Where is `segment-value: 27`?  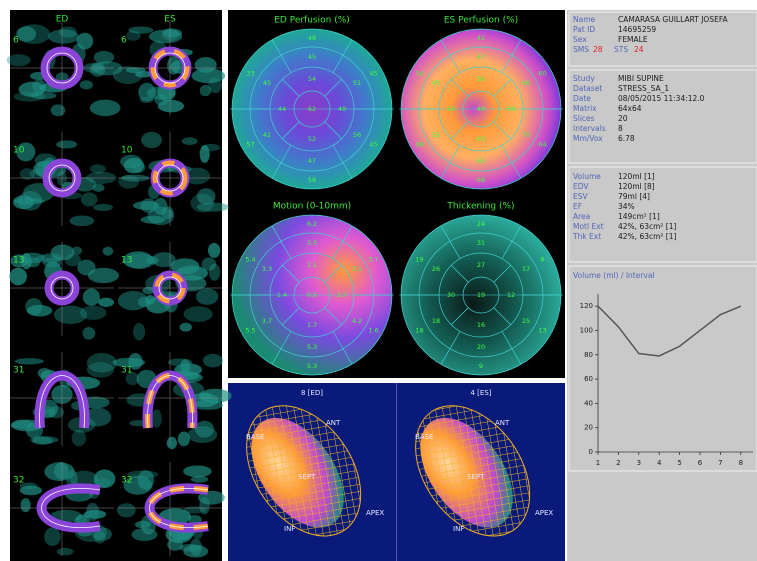 segment-value: 27 is located at coordinates (481, 265).